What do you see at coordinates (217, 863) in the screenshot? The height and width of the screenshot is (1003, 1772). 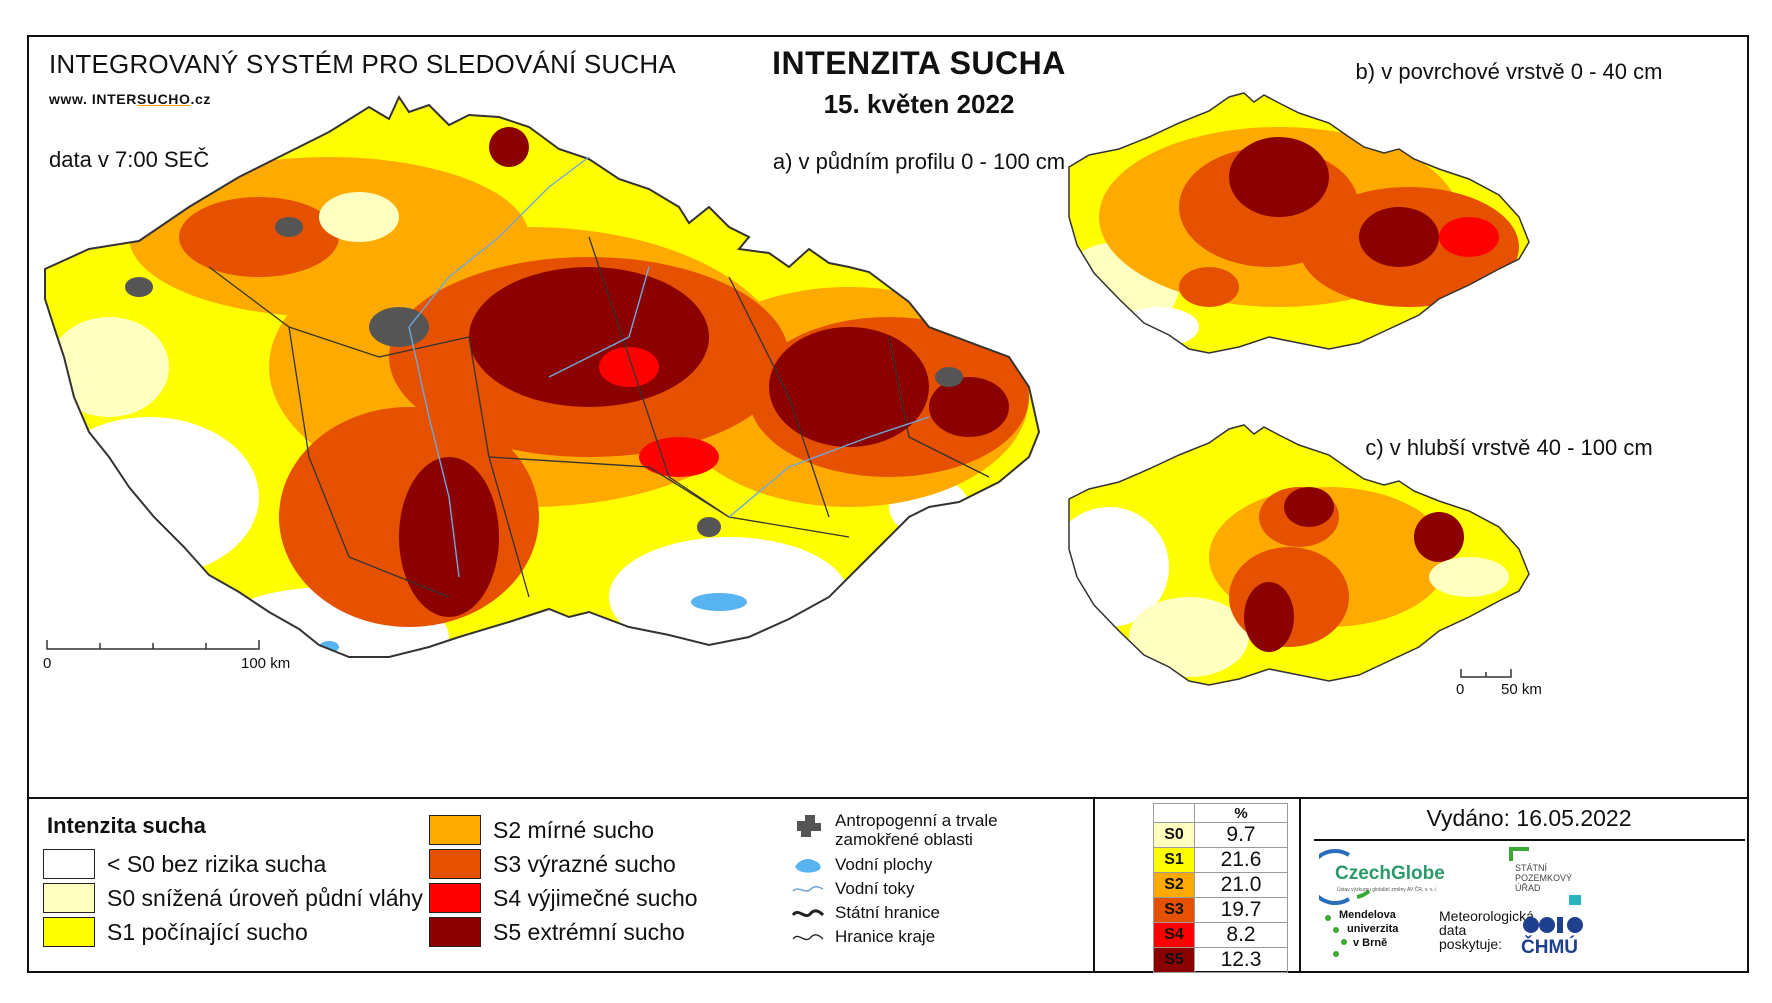 I see `legend-class-label: < S0 bez rizika sucha` at bounding box center [217, 863].